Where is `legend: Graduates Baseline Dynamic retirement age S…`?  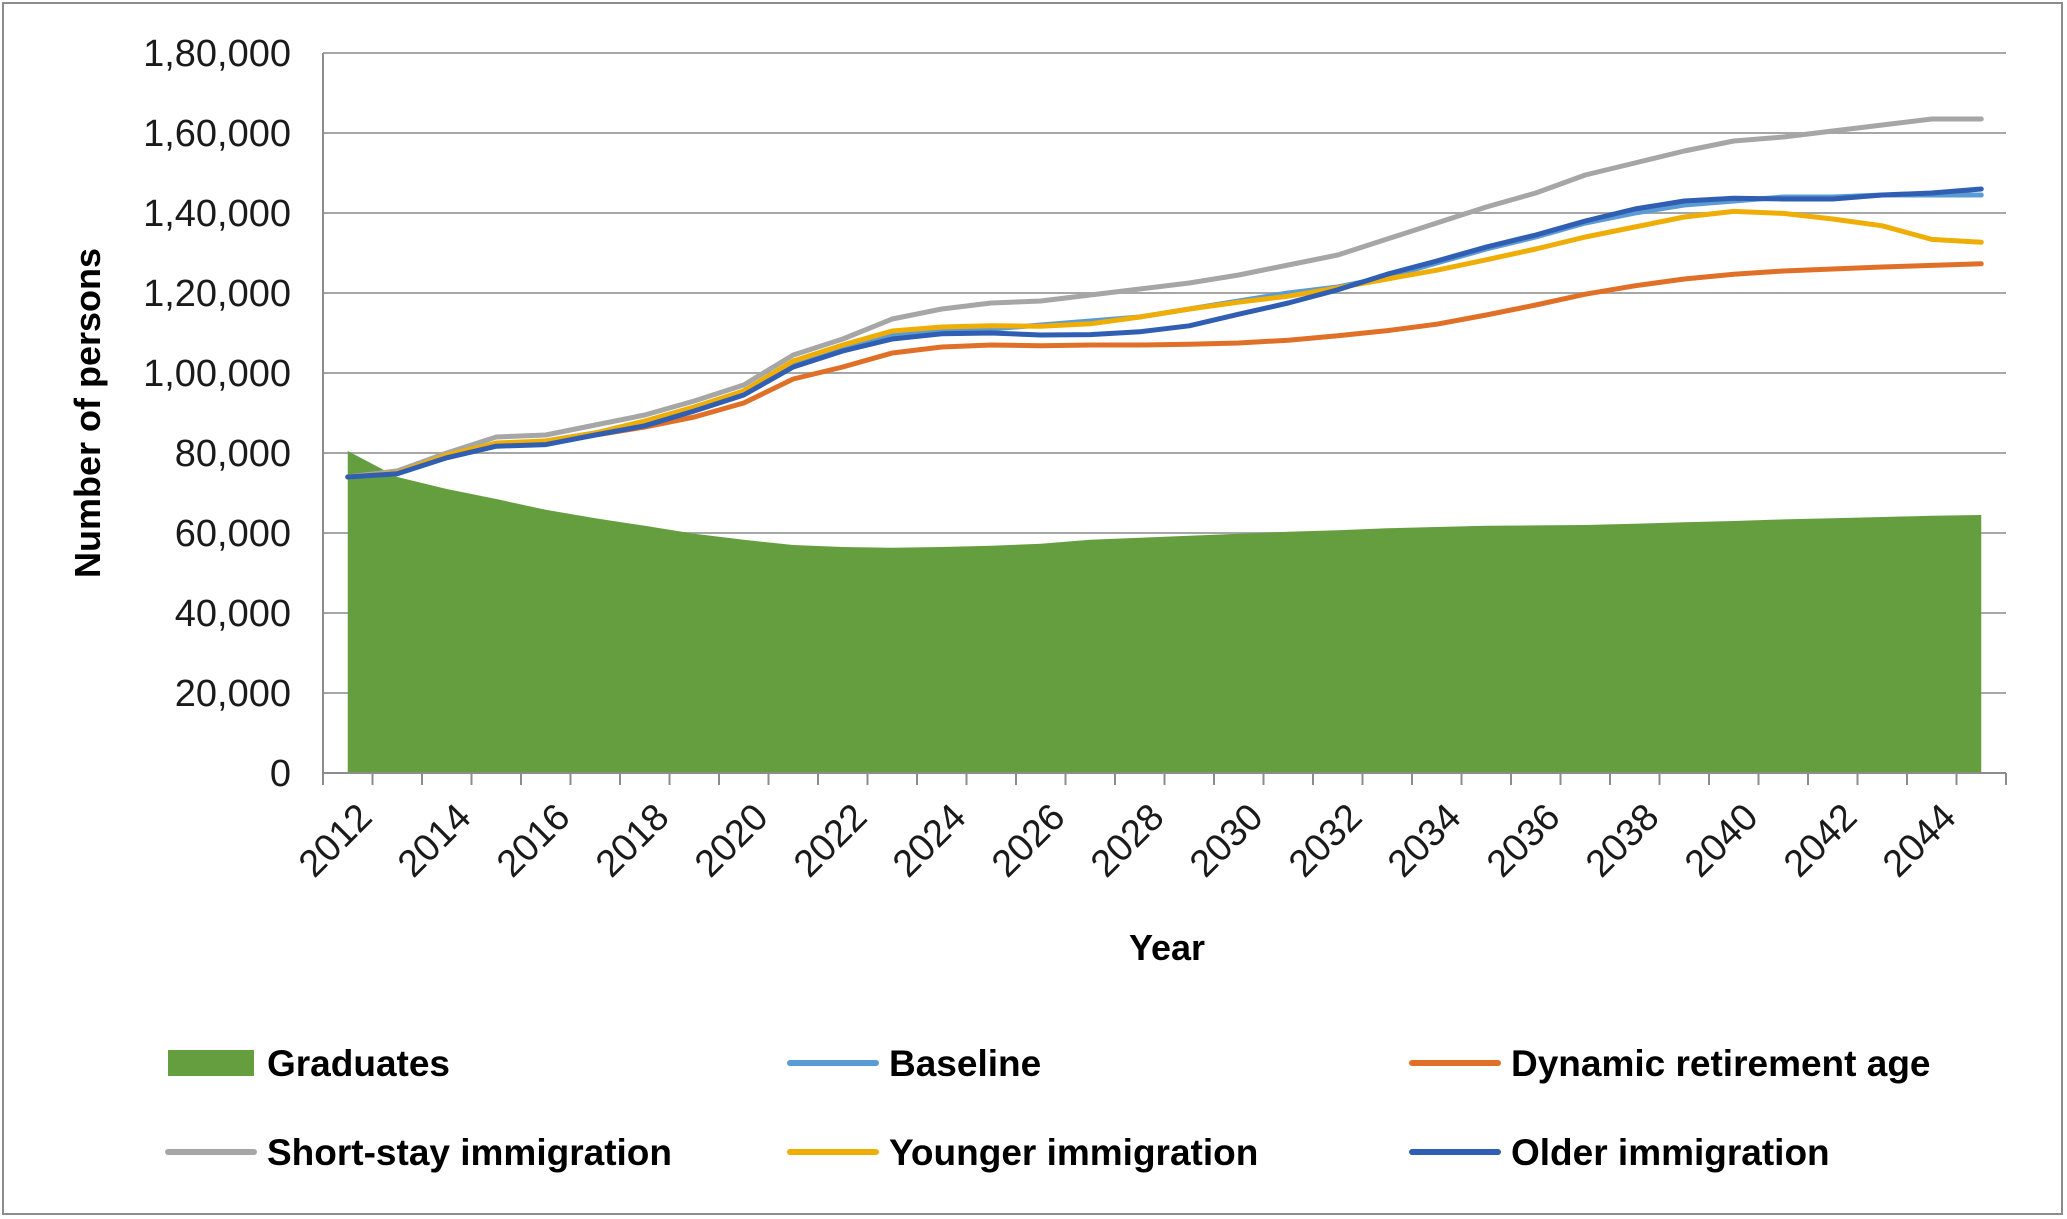
legend: Graduates Baseline Dynamic retirement age S… is located at coordinates (1048, 1108).